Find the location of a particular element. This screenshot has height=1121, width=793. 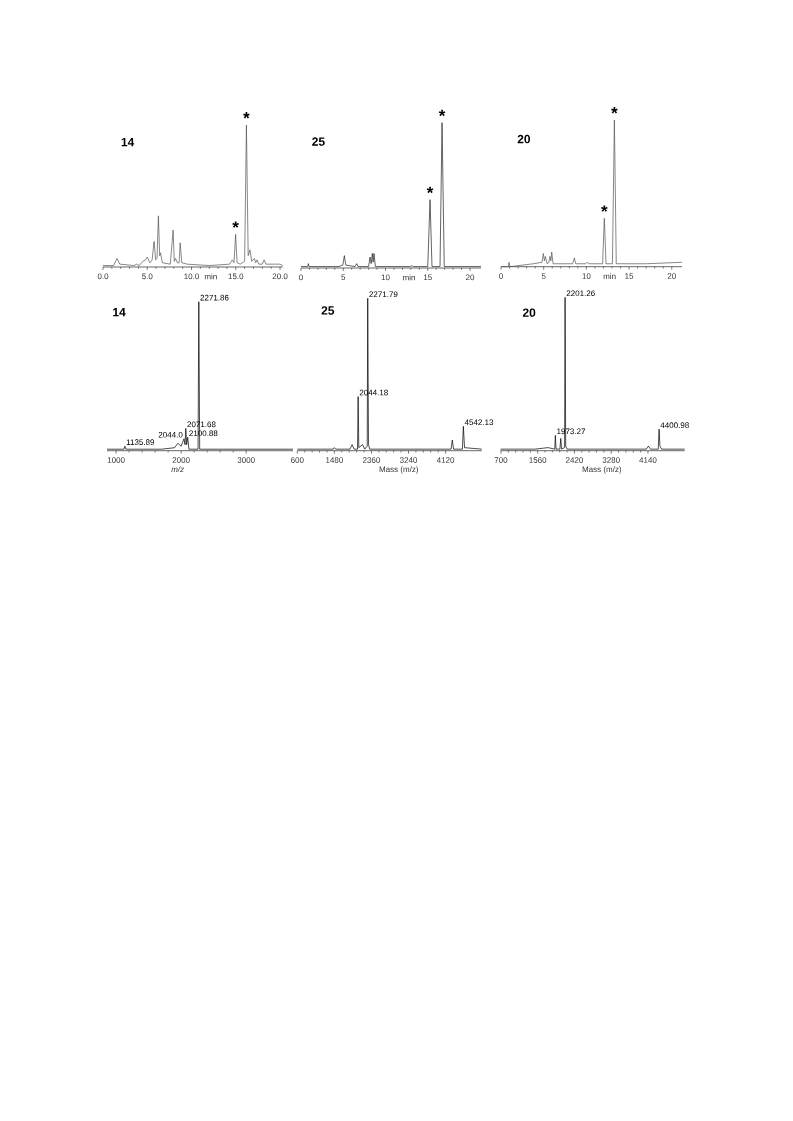

x-tick-label: 2420 is located at coordinates (574, 460).